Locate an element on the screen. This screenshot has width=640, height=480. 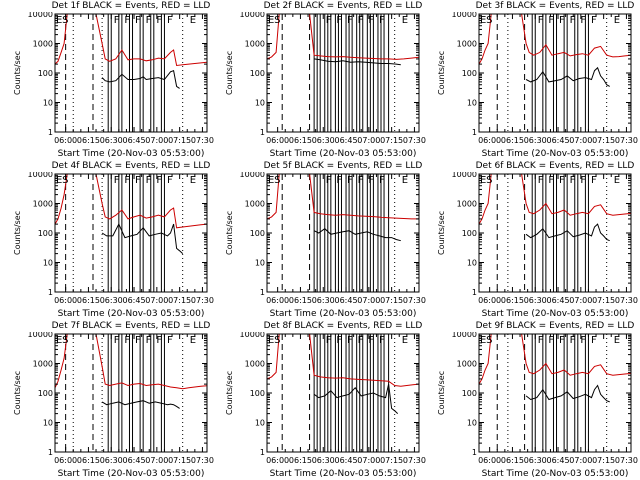
event-start-marker: E is located at coordinates (271, 340).